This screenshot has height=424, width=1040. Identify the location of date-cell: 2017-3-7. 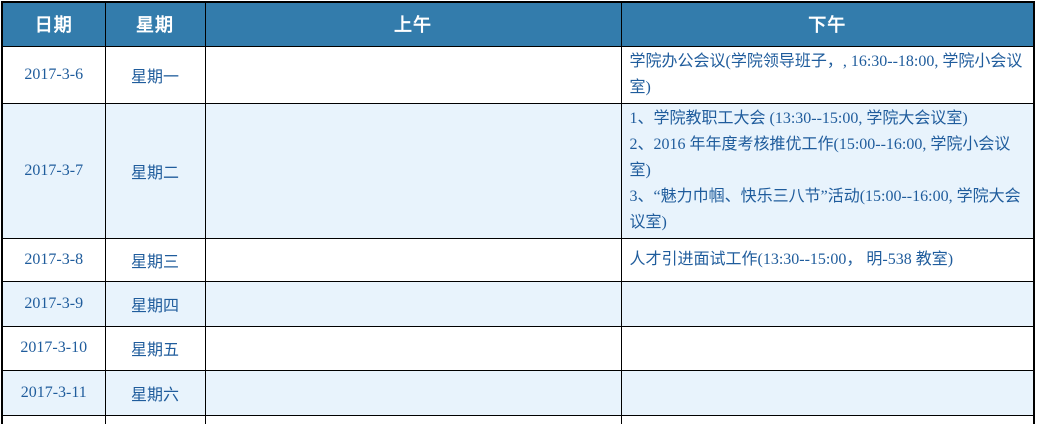
(53, 170).